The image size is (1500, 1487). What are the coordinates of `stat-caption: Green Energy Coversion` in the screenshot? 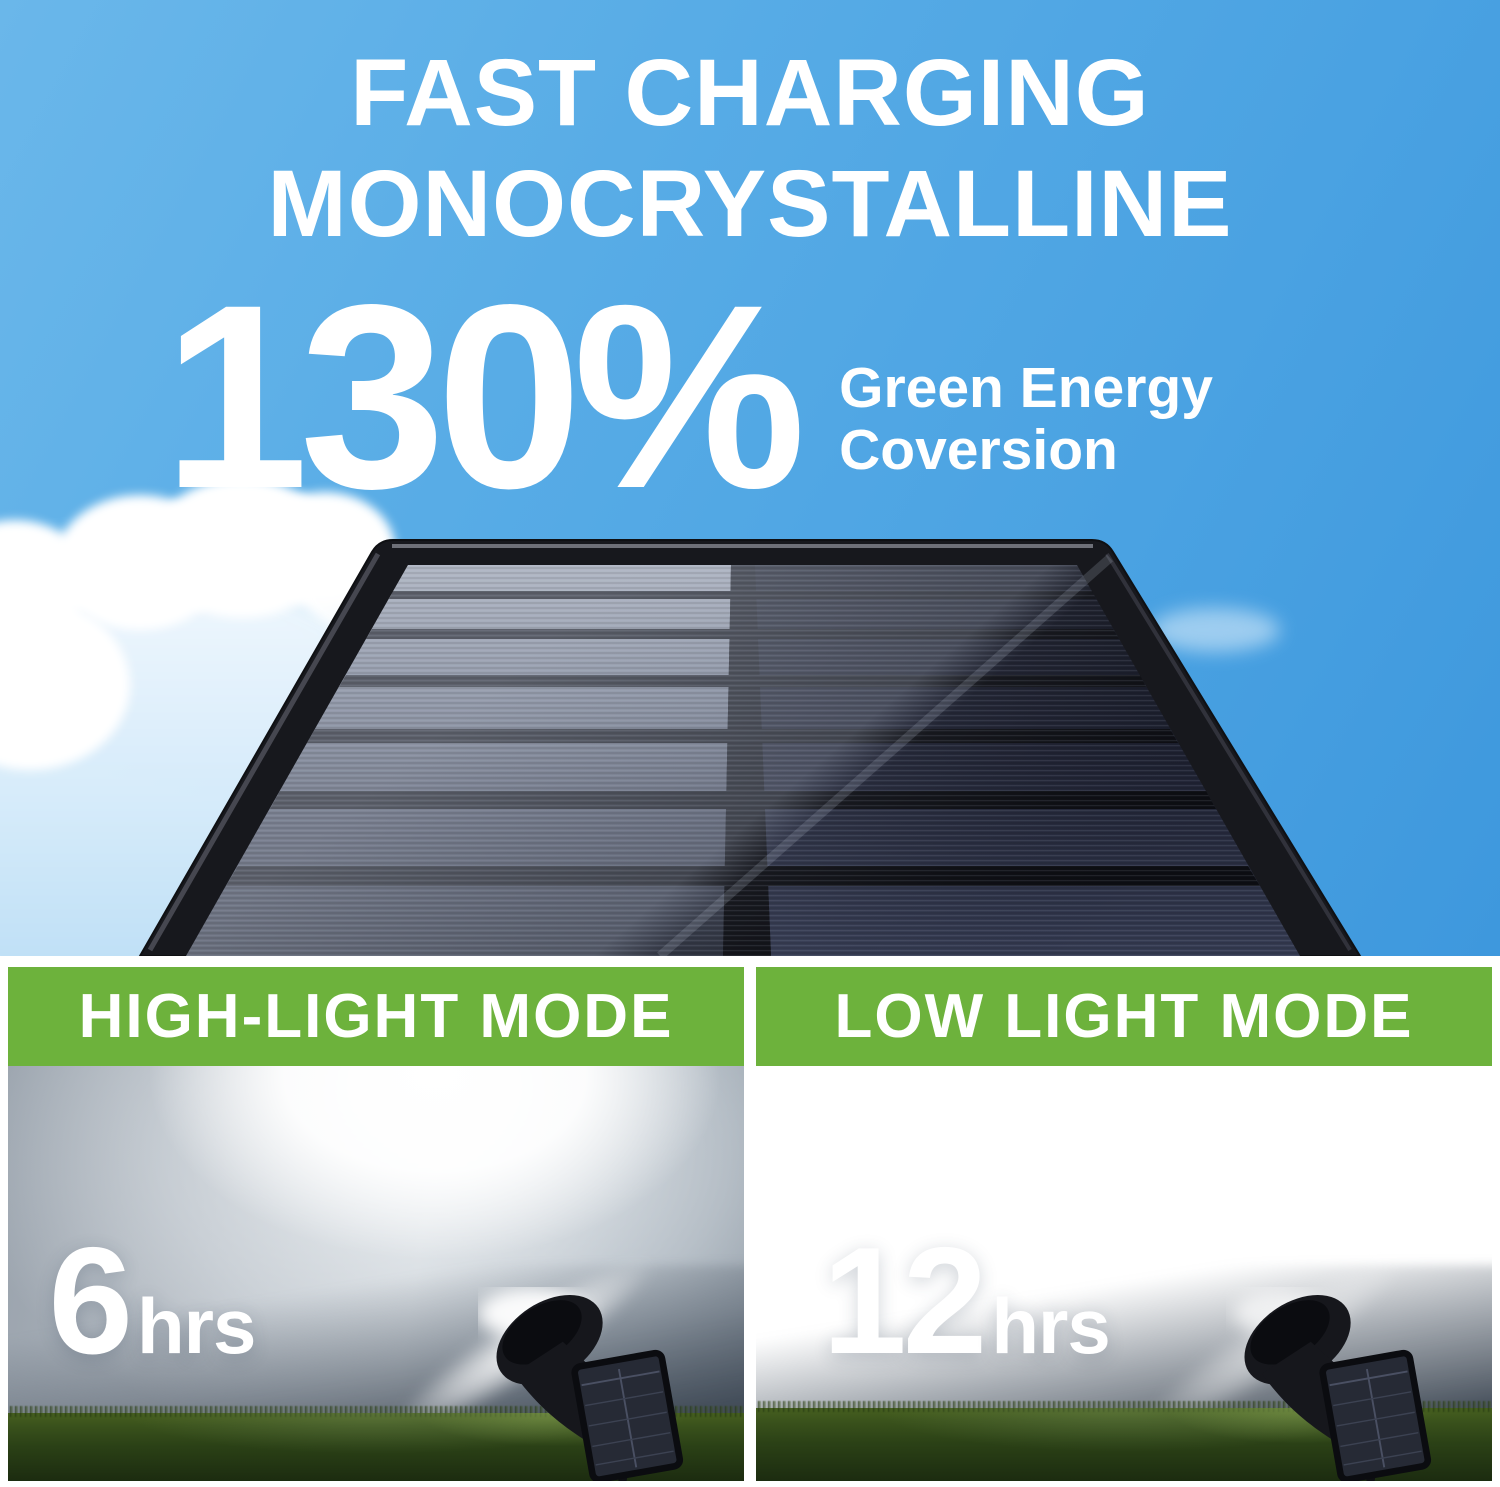 It's located at (1026, 442).